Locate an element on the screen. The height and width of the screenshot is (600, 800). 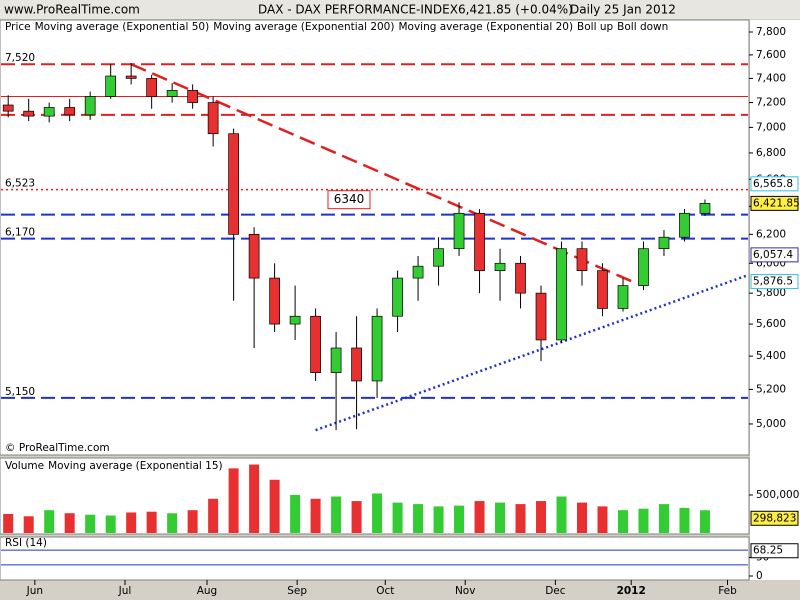
level-label: 6,523 is located at coordinates (20, 184).